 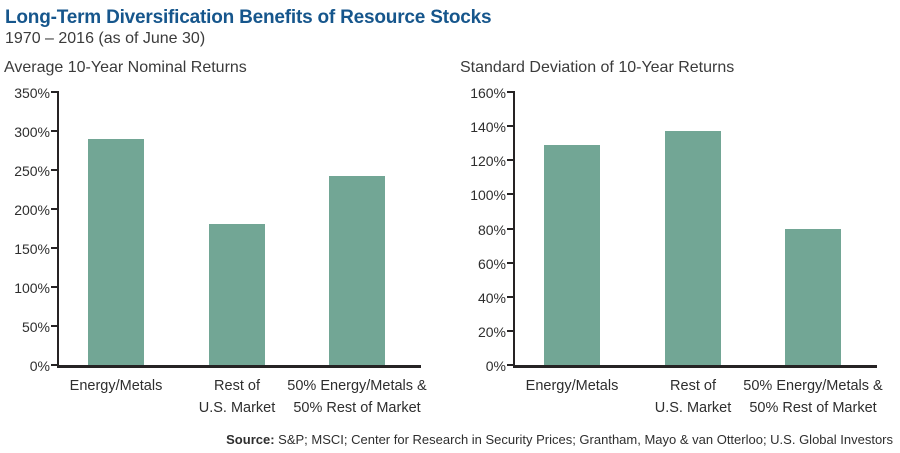 I want to click on y-axis-tick-label: 350%, so click(x=32, y=93).